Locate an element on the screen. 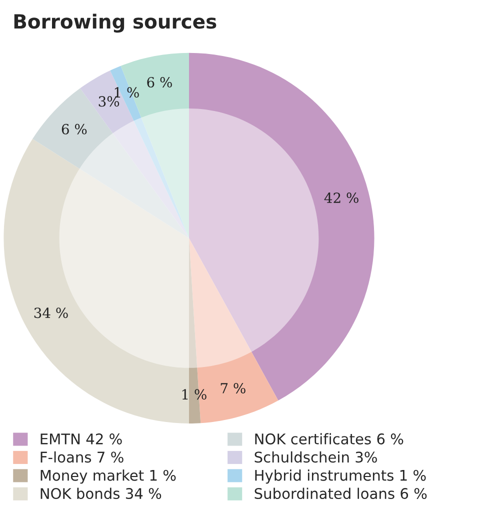 Image resolution: width=504 pixels, height=515 pixels. legend-label: Money market 1 % is located at coordinates (108, 477).